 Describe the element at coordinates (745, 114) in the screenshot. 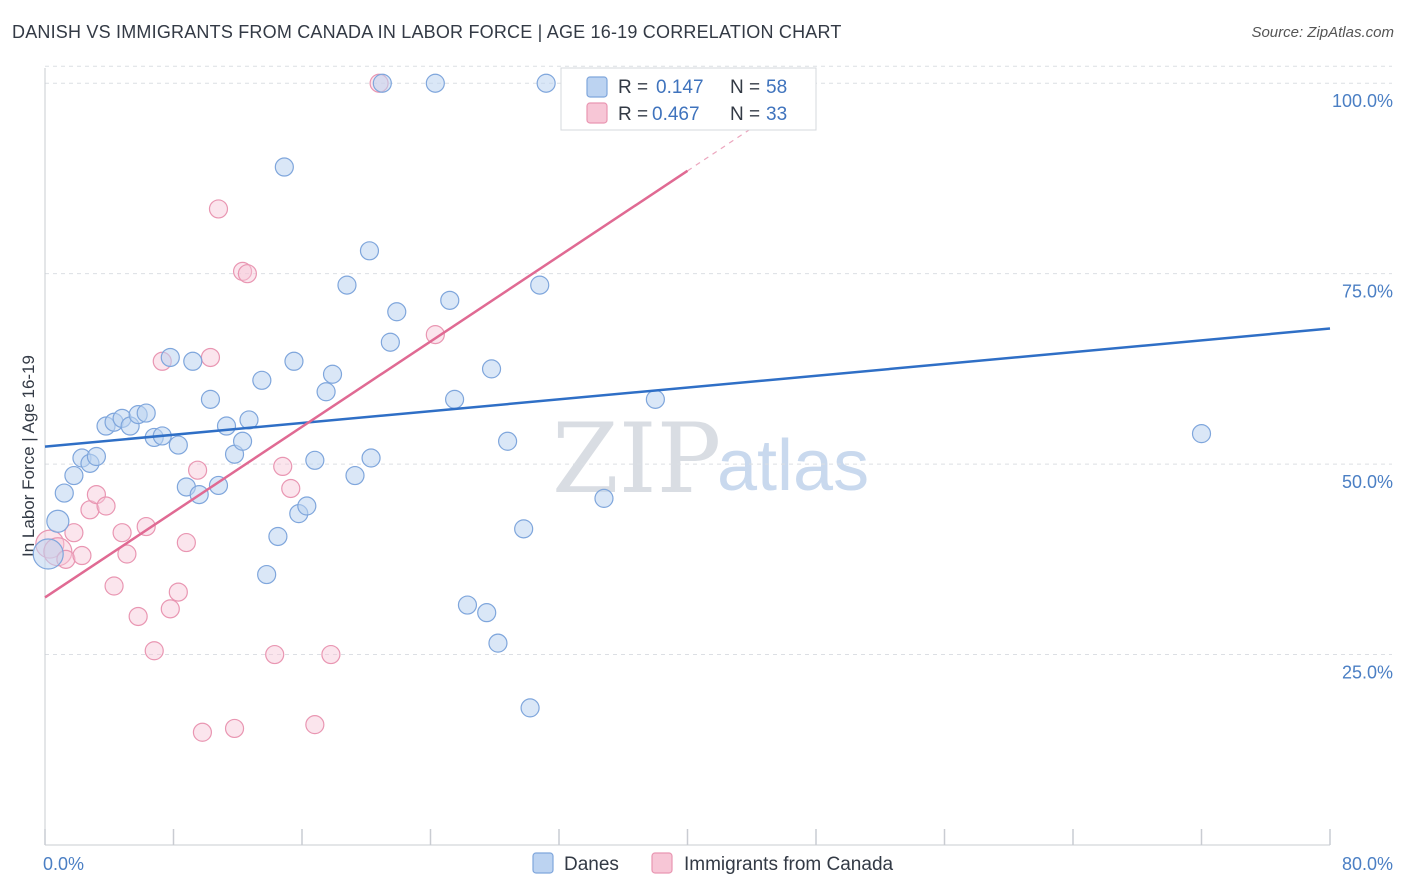

I see `legend-n-label-canada: N =` at that location.